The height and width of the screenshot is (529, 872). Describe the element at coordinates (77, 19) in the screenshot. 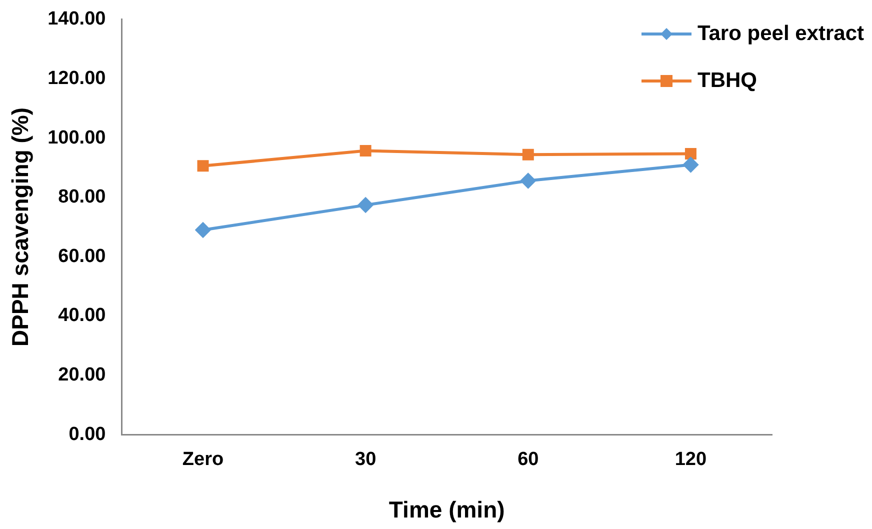

I see `y-tick-label: 140.00` at that location.